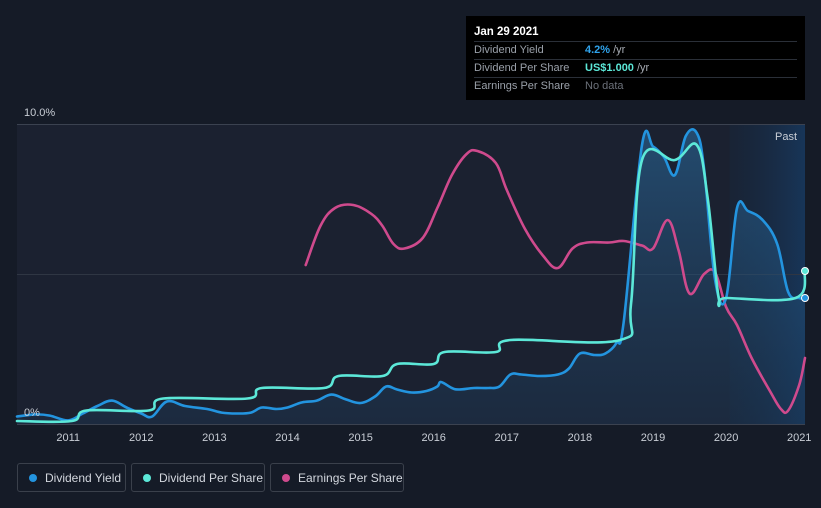  I want to click on tooltip-row-earnings-per-share: Earnings Per Share No data, so click(635, 86).